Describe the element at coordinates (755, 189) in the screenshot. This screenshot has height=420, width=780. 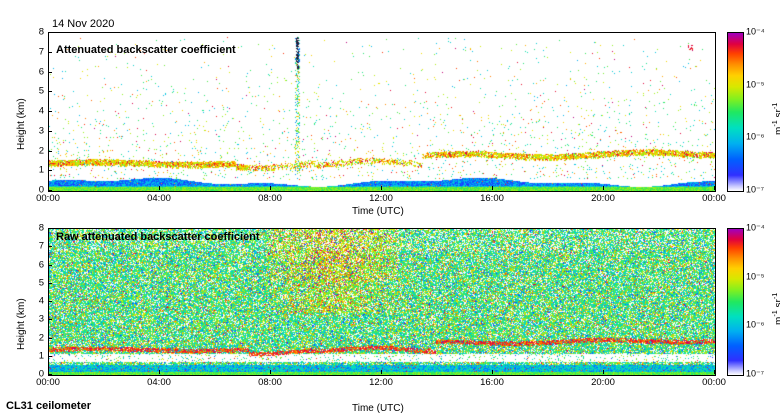
I see `top-colorbar-ticklabel: 10⁻⁷` at that location.